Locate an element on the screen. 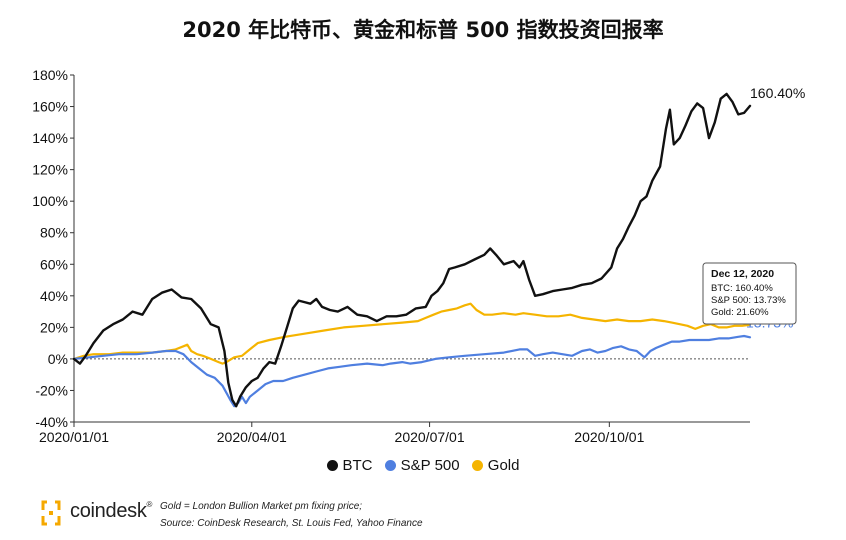 The width and height of the screenshot is (846, 540). y-tick-label: -40% is located at coordinates (51, 422).